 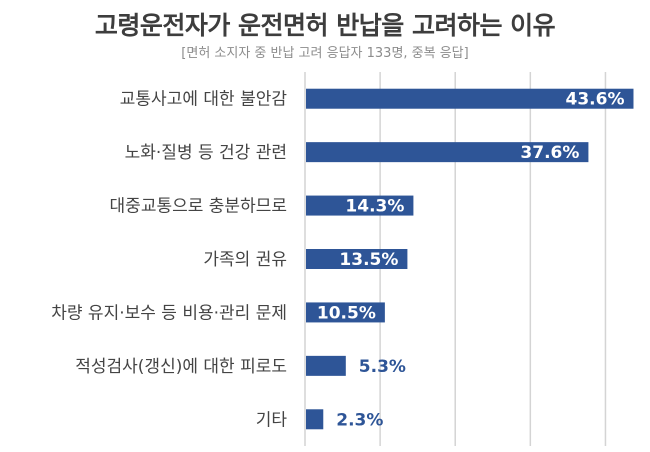 I want to click on data-label: 10.5%, so click(x=346, y=313).